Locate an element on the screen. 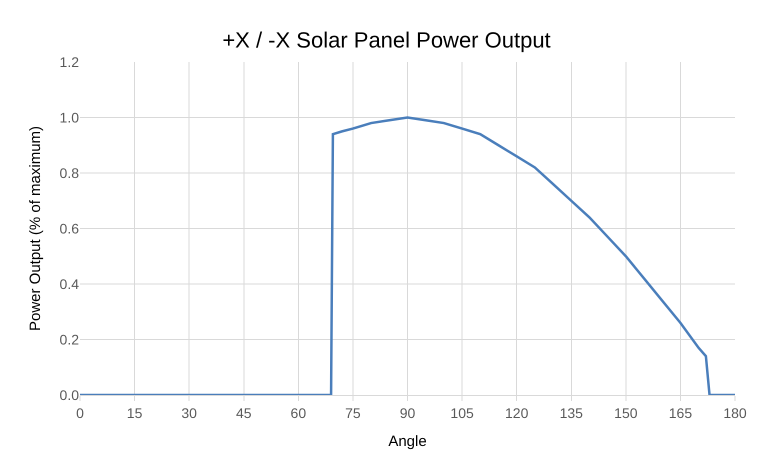 The width and height of the screenshot is (773, 457). y-tick-label: 0.0 is located at coordinates (70, 394).